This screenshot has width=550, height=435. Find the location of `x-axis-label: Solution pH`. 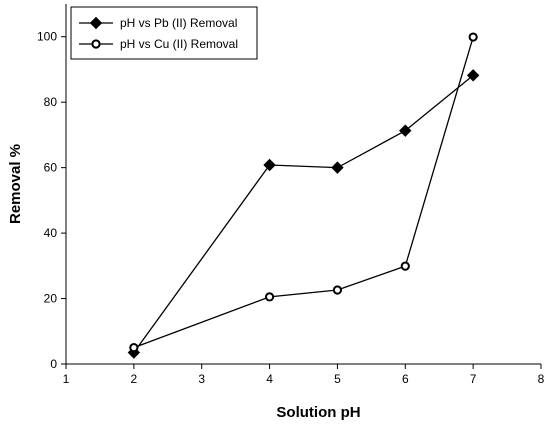

x-axis-label: Solution pH is located at coordinates (318, 412).